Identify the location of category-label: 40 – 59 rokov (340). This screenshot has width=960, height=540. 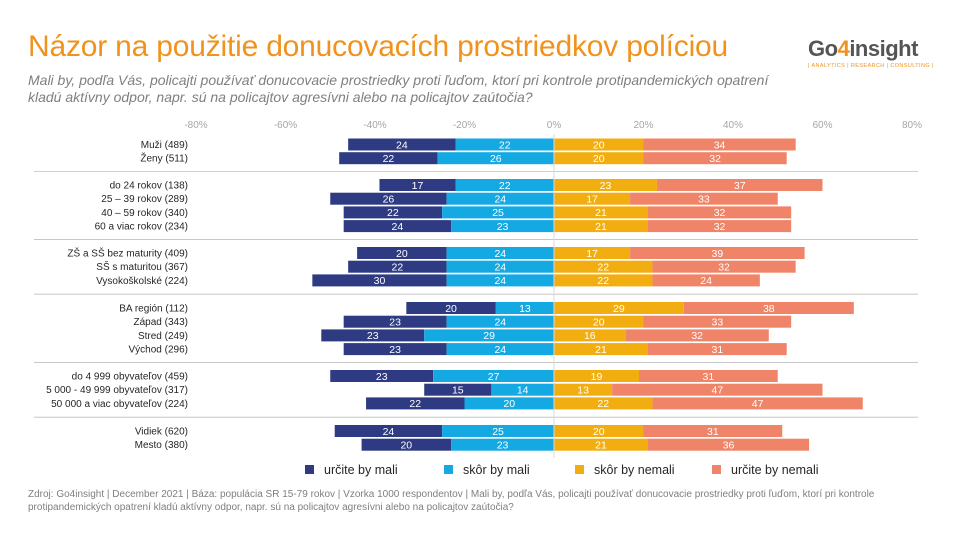
(144, 213).